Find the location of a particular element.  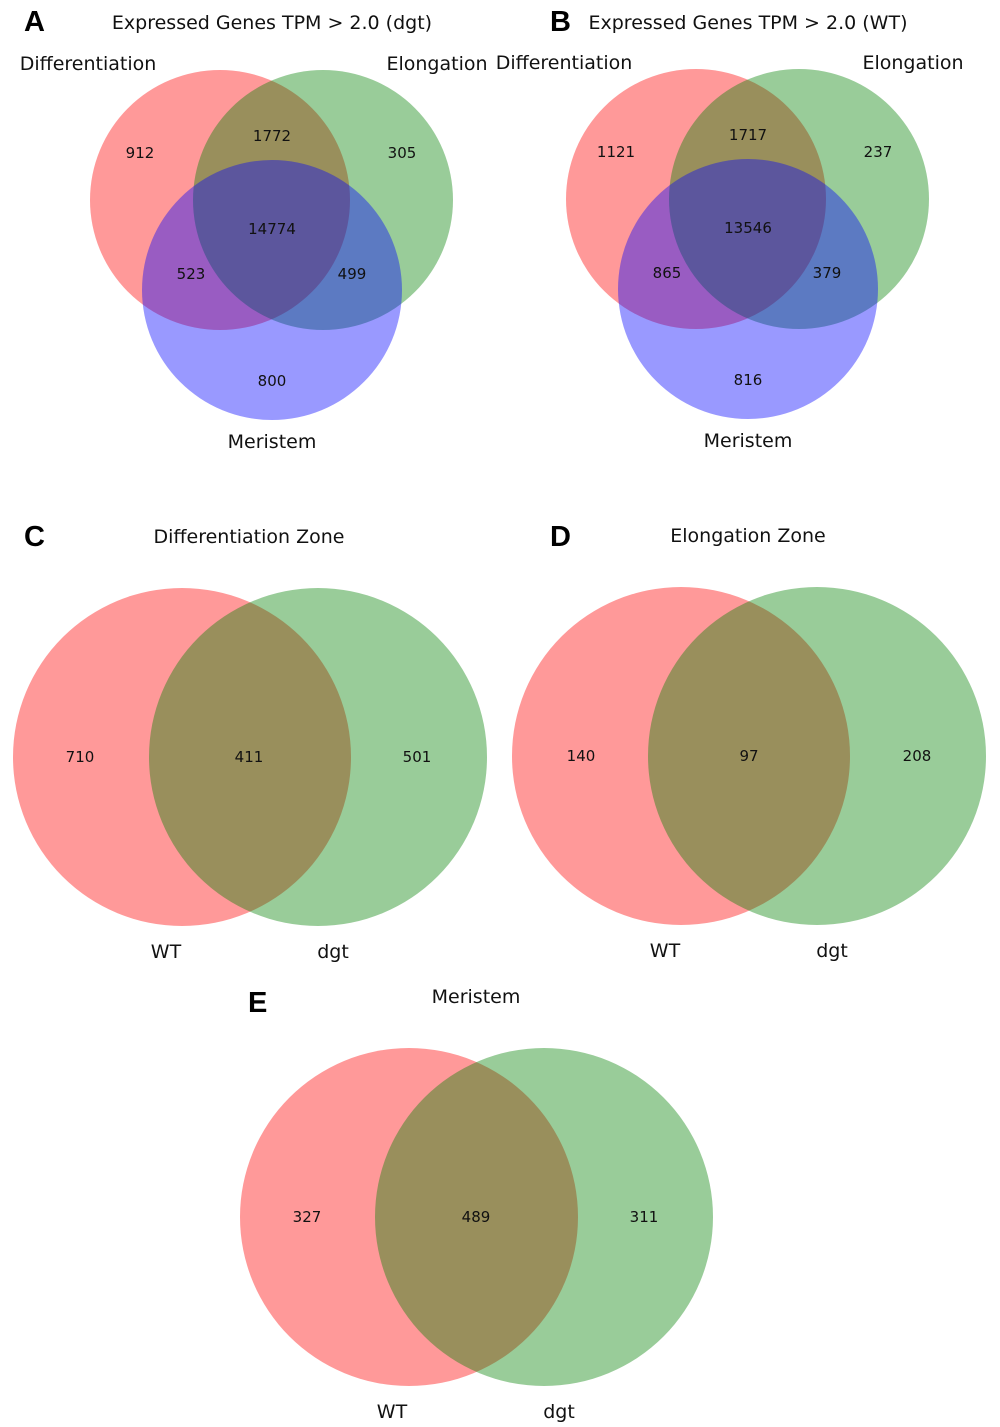

panel-d: D Elongation Zone 140 97 208 WT dgt is located at coordinates (749, 741).